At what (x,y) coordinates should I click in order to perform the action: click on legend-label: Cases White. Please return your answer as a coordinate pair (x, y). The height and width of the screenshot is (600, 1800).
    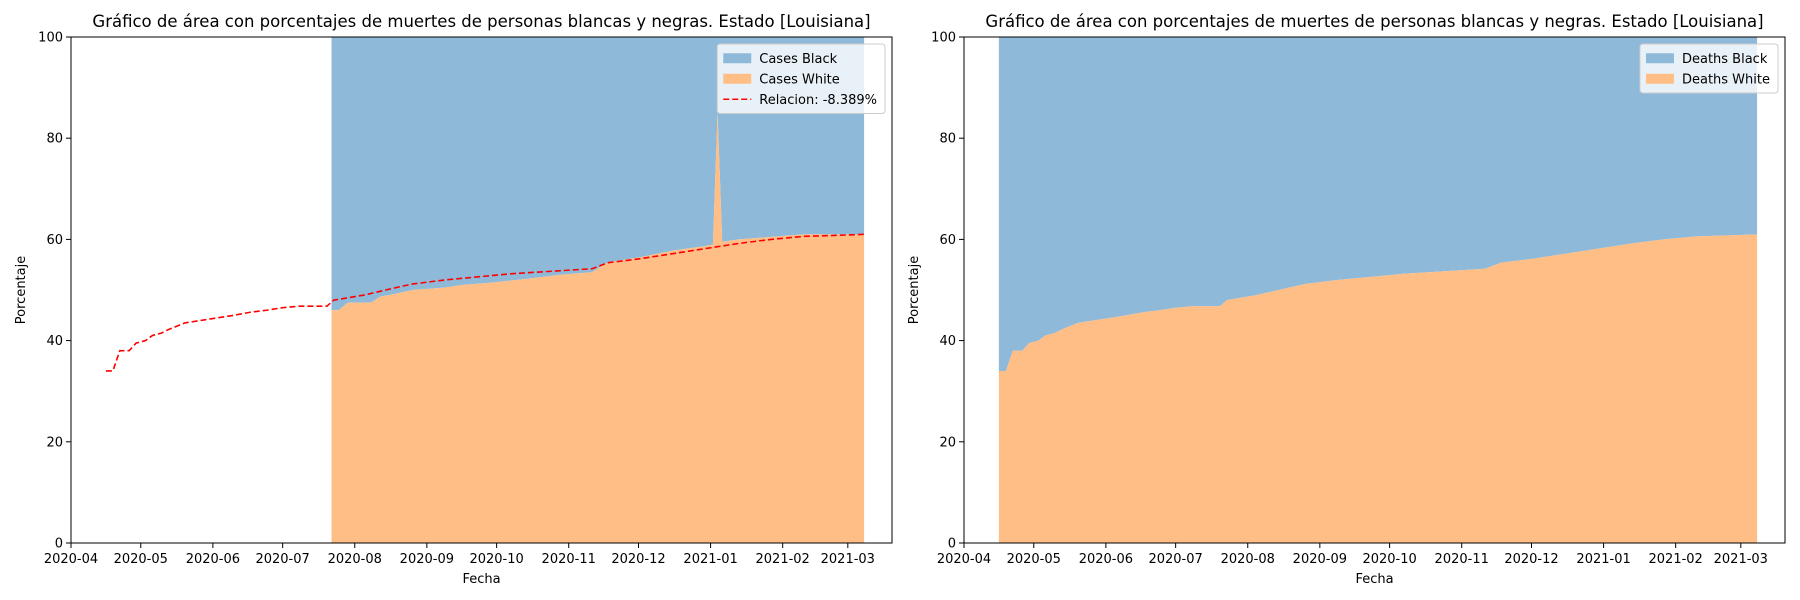
    Looking at the image, I should click on (799, 79).